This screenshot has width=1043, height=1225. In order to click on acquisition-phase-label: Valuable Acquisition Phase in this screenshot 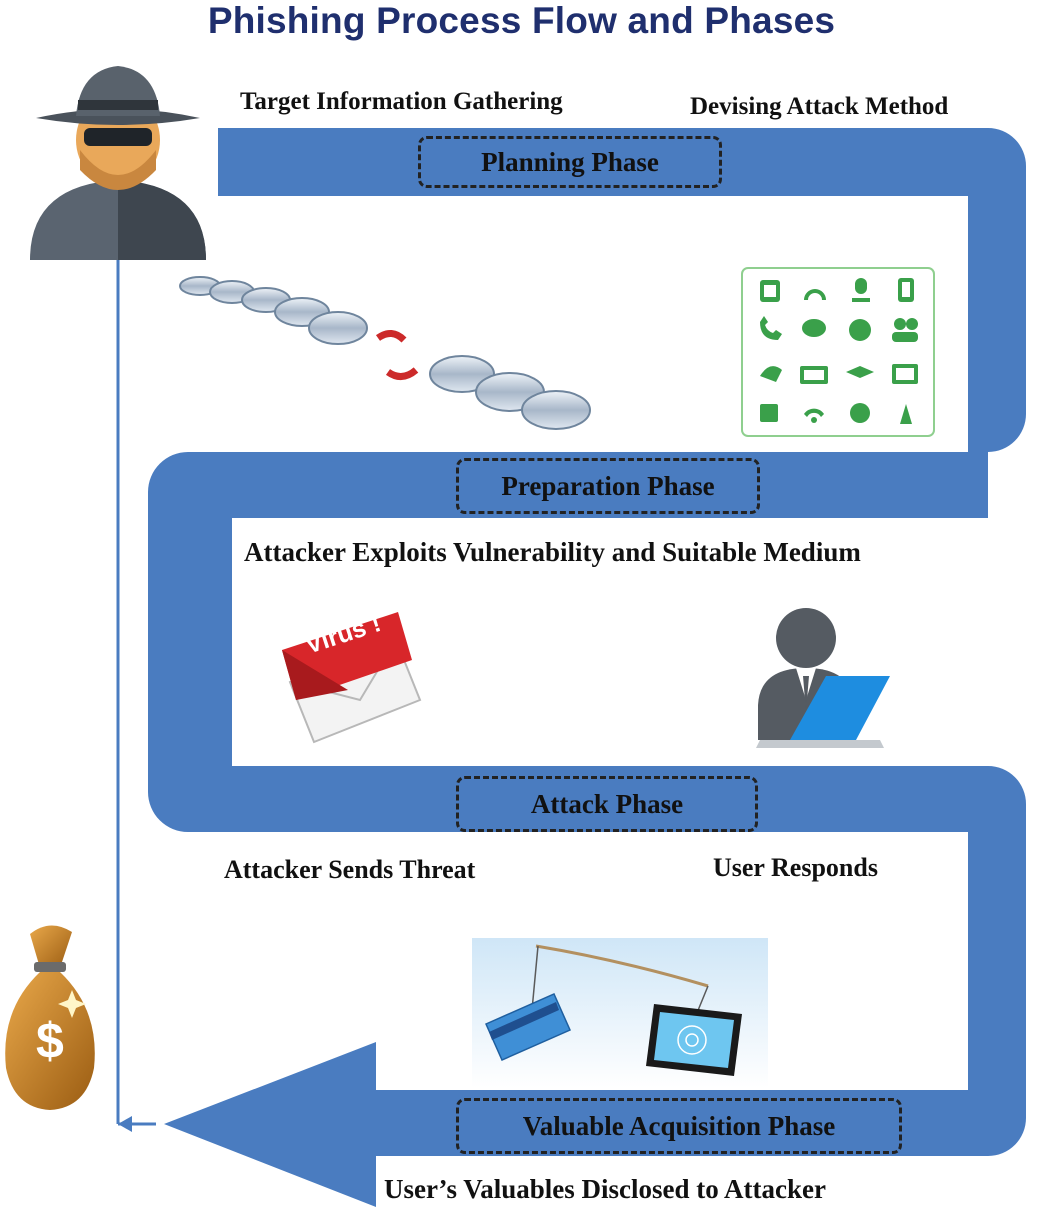, I will do `click(679, 1125)`.